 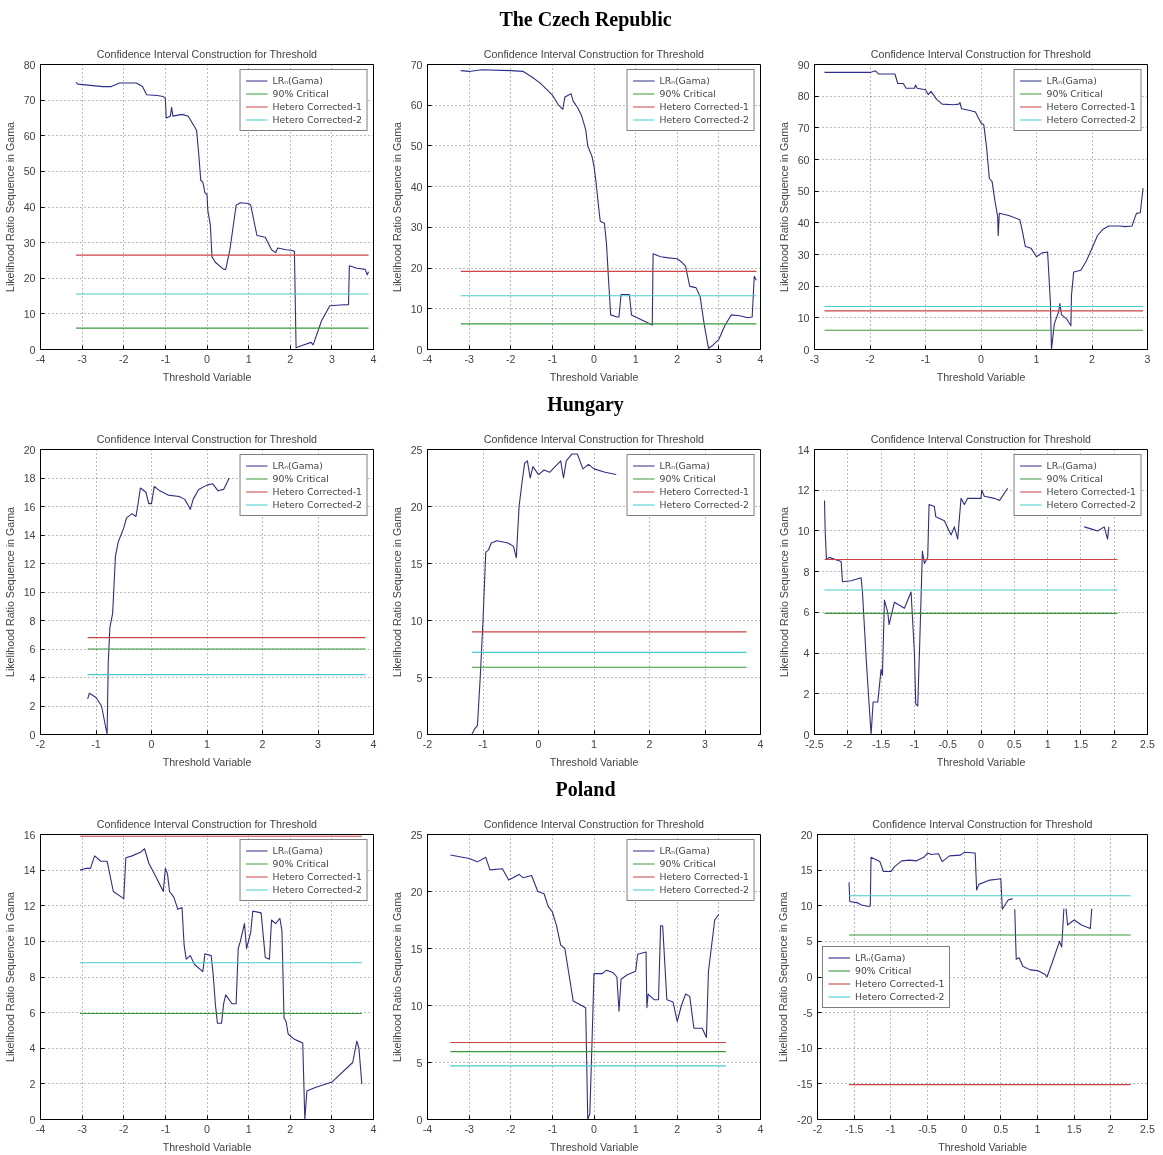 I want to click on x-tick-label: -0.5, so click(x=927, y=1128).